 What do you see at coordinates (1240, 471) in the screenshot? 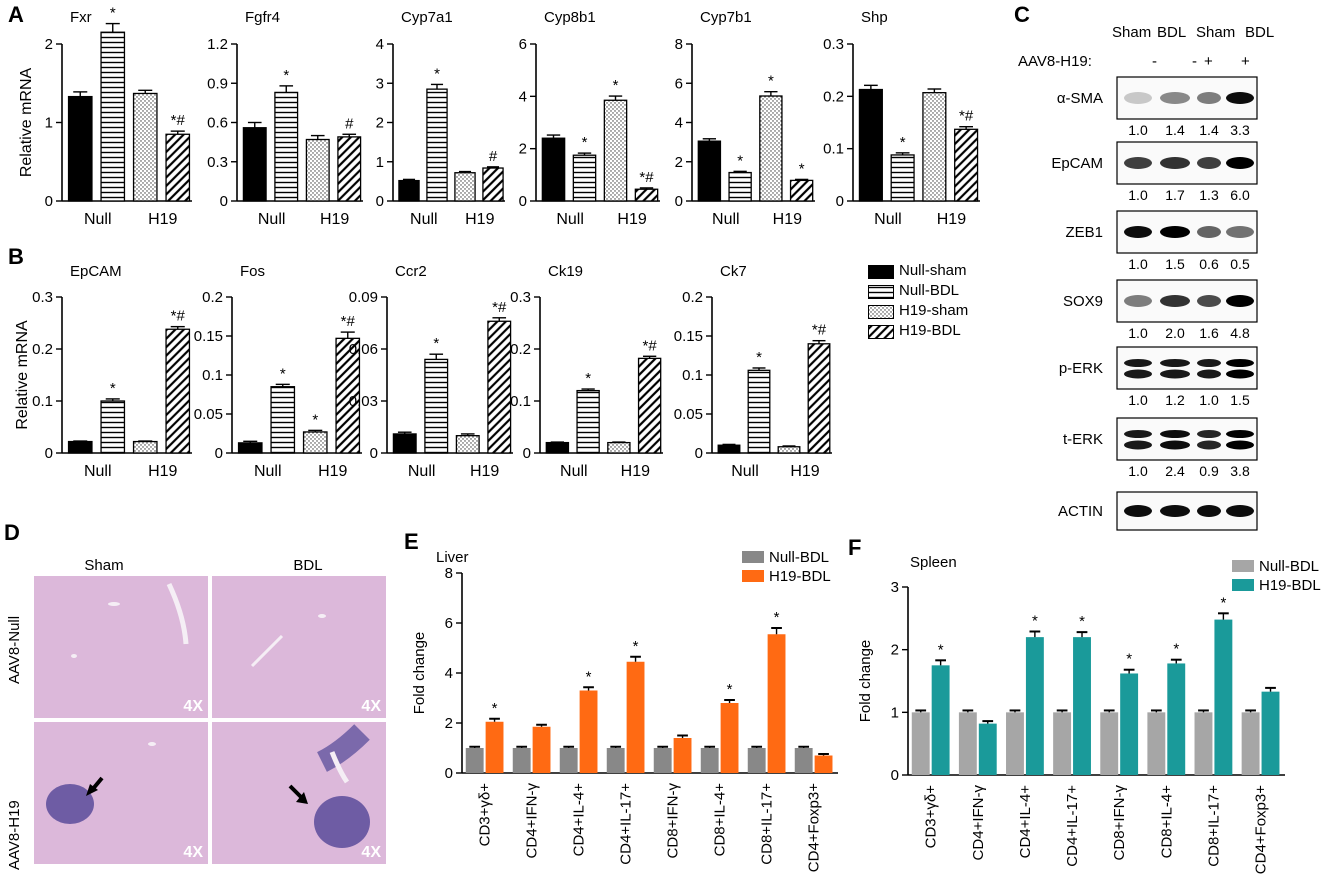
I see `band-quant: 3.8` at bounding box center [1240, 471].